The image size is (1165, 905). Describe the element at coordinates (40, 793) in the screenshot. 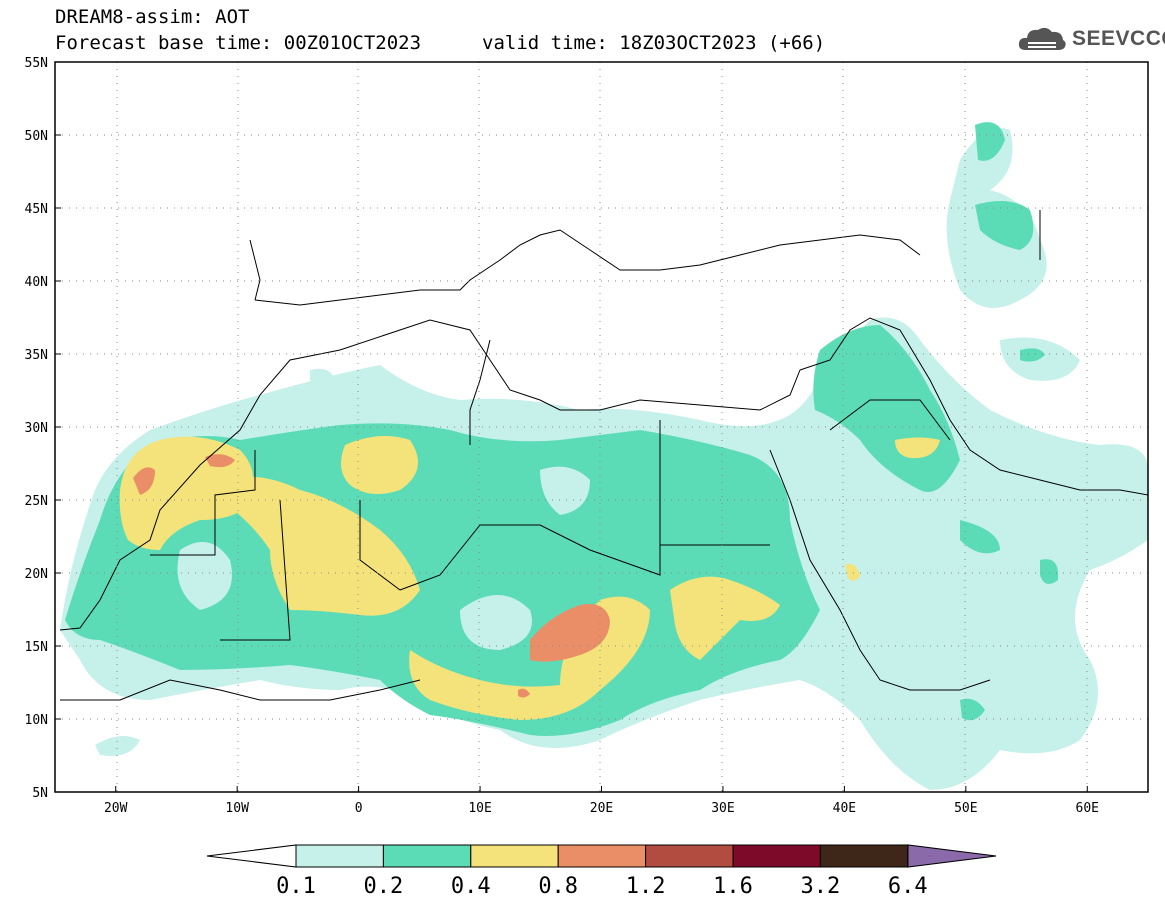

I see `lat-tick-label: 5N` at that location.